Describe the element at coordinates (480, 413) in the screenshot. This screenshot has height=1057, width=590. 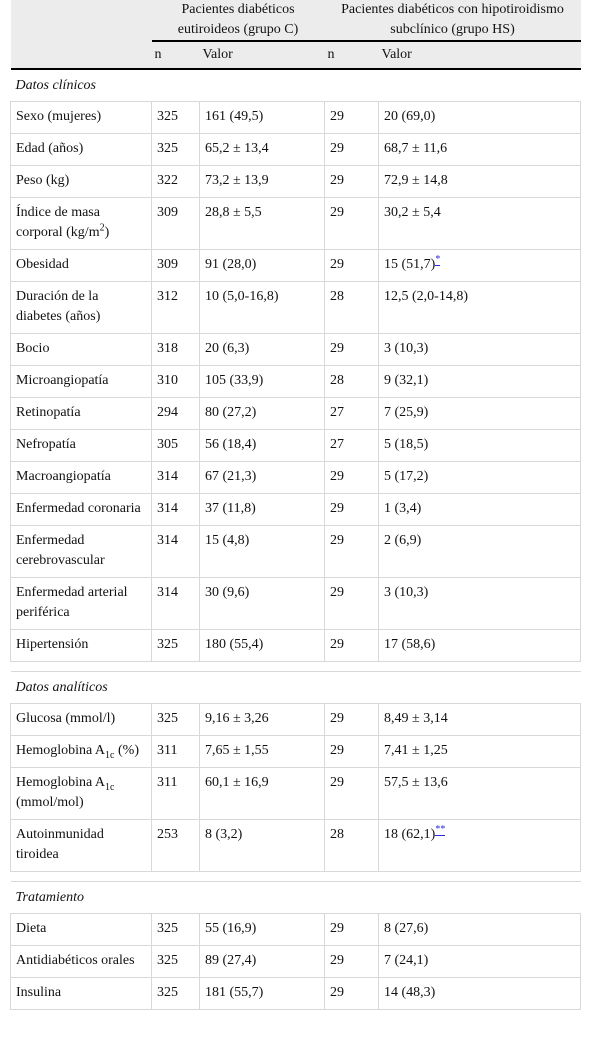
I see `valor-hs-cell: 7 (25,9)` at that location.